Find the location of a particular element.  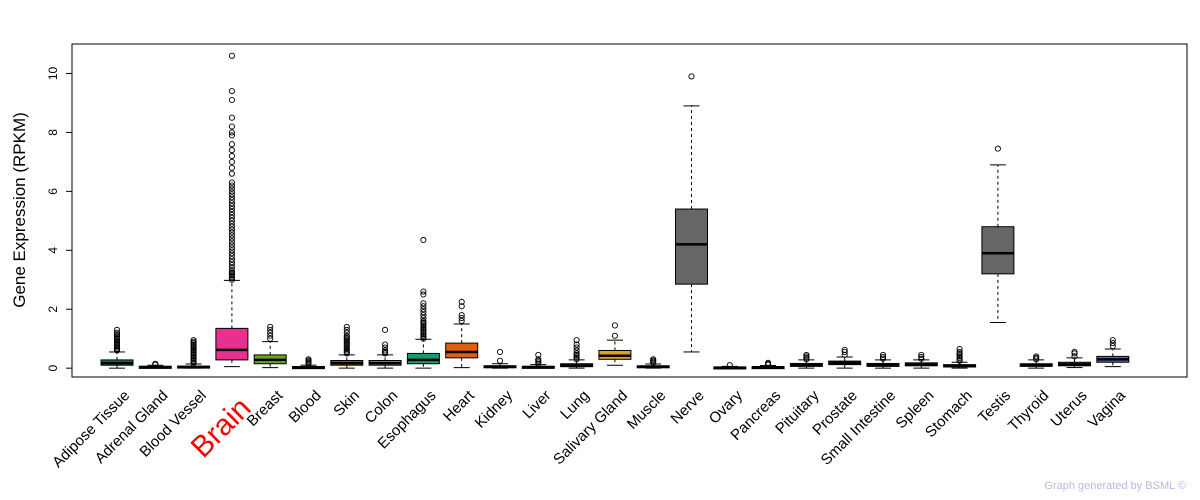

x-tick-label: Kidney is located at coordinates (494, 409).